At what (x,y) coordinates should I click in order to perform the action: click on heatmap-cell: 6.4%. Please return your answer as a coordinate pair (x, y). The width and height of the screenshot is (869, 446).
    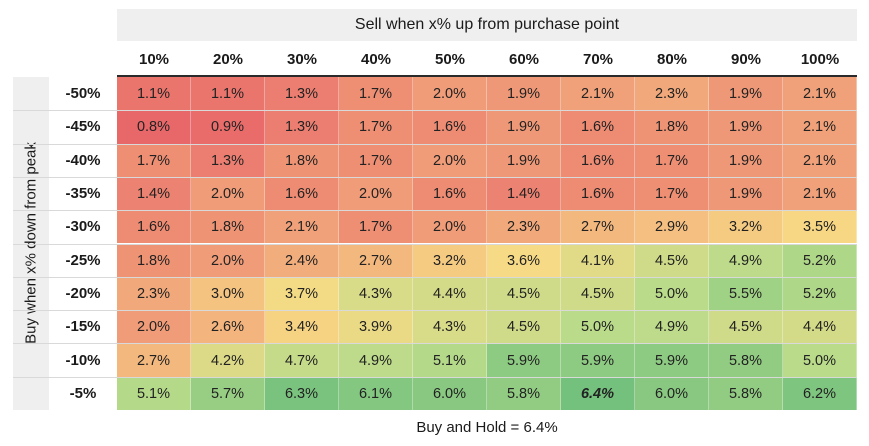
    Looking at the image, I should click on (598, 393).